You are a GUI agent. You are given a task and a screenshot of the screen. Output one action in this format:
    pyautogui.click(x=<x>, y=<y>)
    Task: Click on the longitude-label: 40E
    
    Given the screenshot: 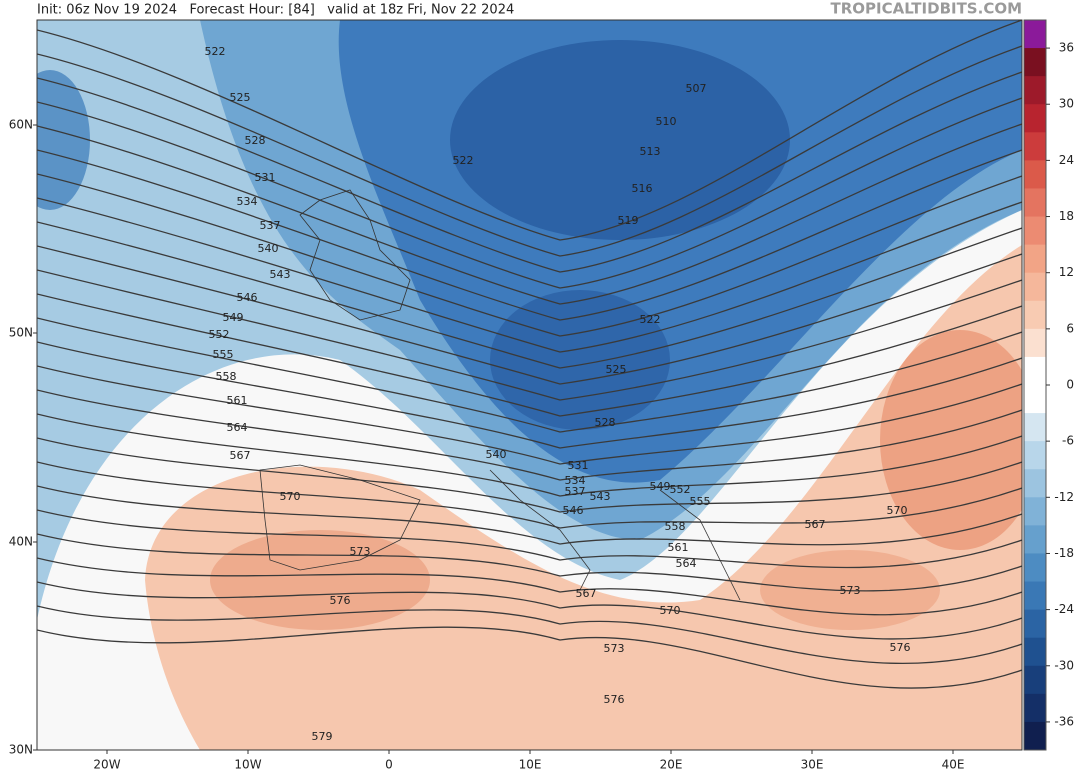 What is the action you would take?
    pyautogui.click(x=953, y=765)
    